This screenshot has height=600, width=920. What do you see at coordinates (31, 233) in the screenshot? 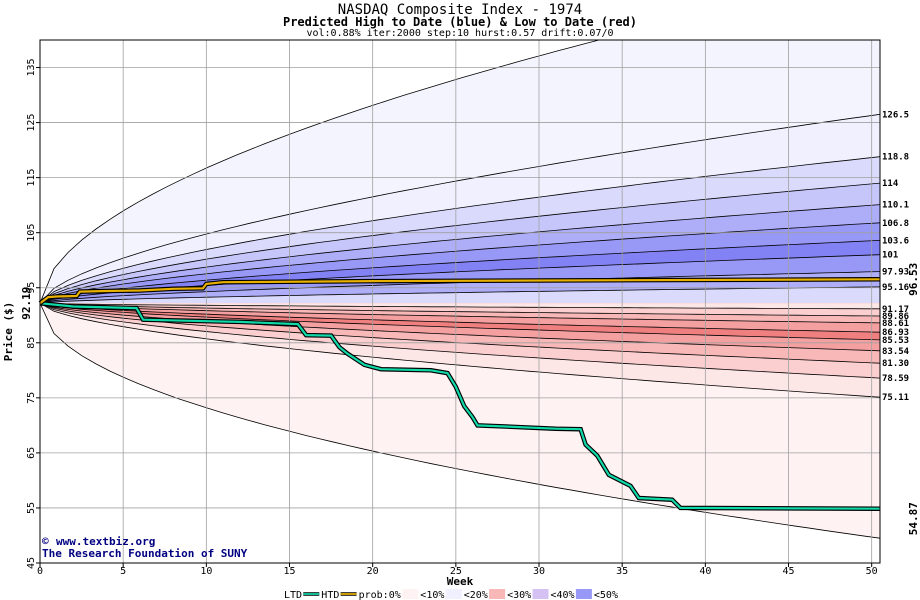
I see `y-tick-label: 105` at bounding box center [31, 233].